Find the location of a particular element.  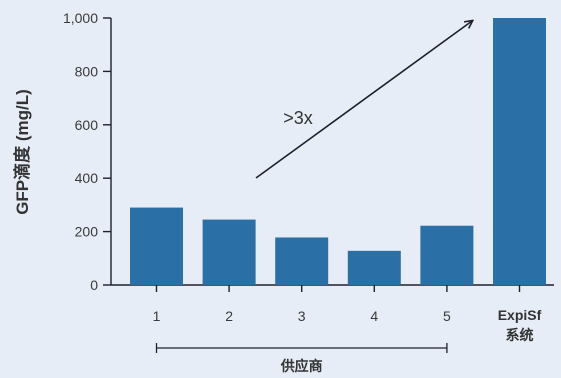

group-label: 供应商 is located at coordinates (301, 366).